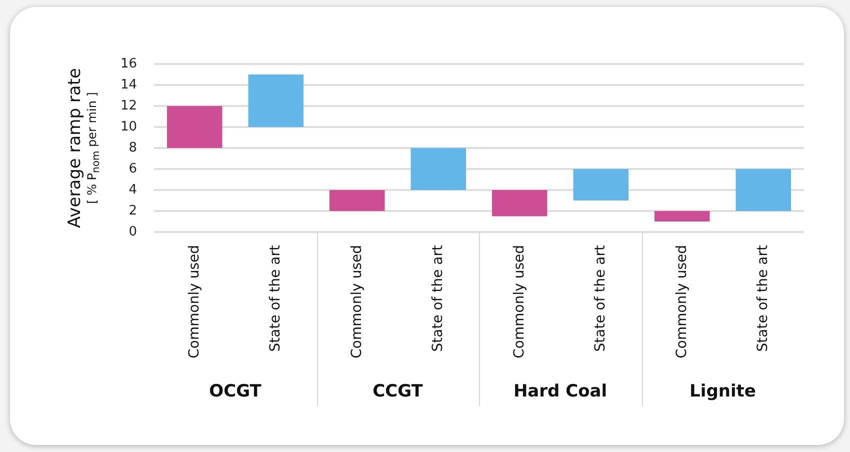 The image size is (850, 452). I want to click on y-tick-label: 4, so click(132, 190).